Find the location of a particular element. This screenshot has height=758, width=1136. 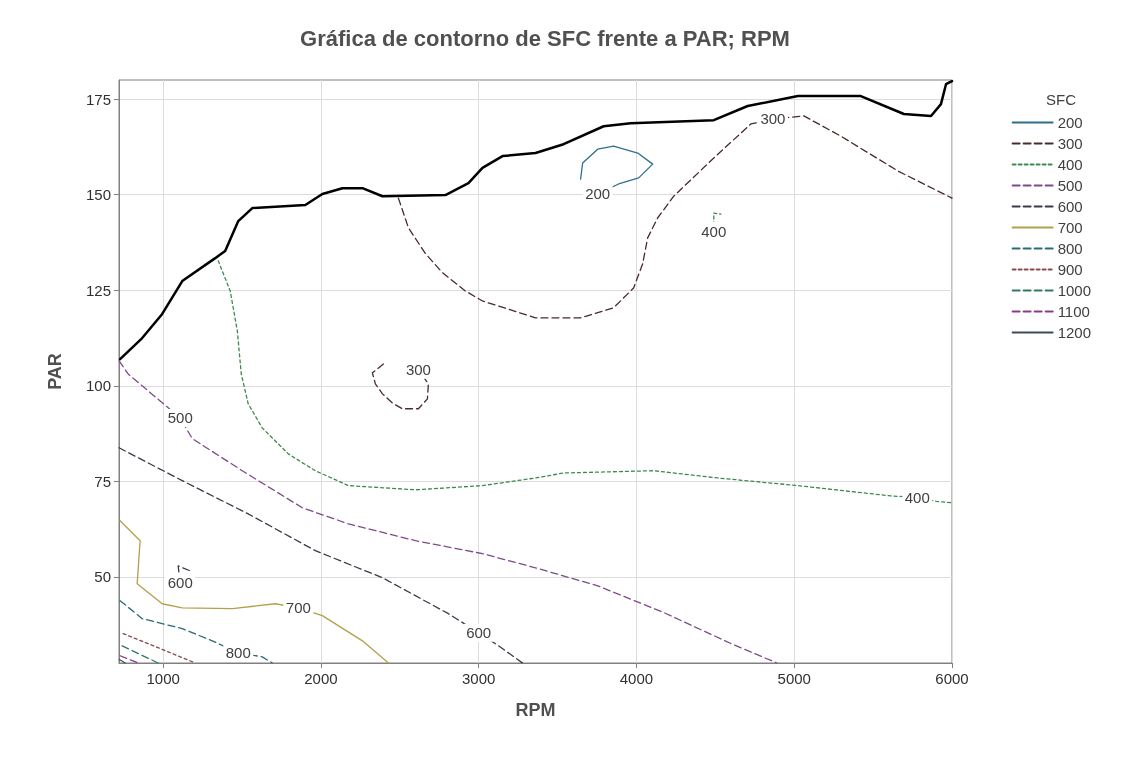

chart-title: Gráfica de contorno de SFC frente a PAR; RPM is located at coordinates (545, 38).